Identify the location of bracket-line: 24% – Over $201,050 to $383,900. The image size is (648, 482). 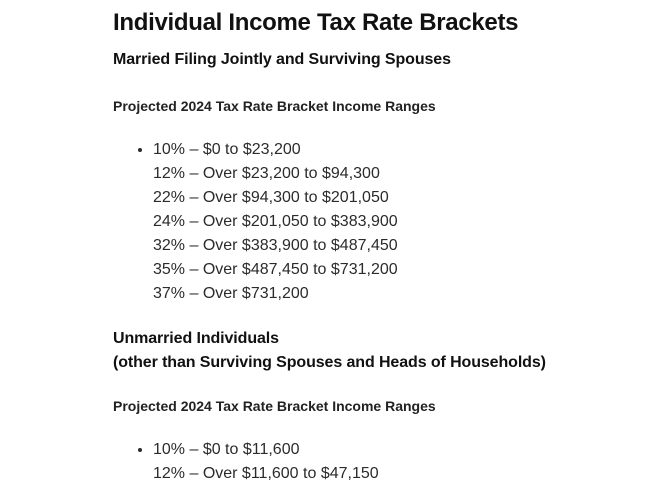
(275, 221).